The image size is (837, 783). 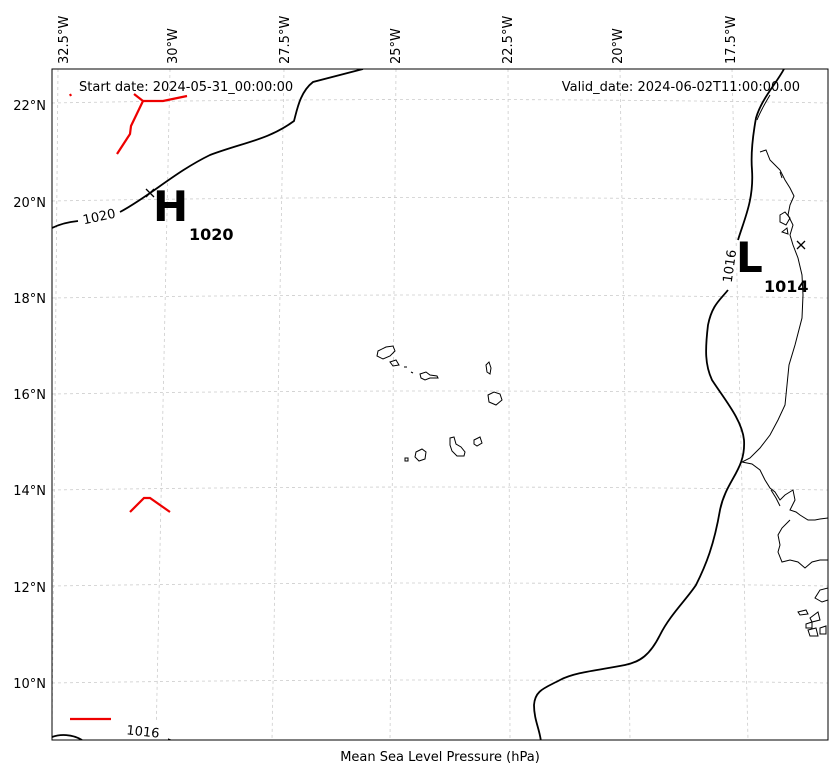 What do you see at coordinates (150, 193) in the screenshot?
I see `high-center-marker` at bounding box center [150, 193].